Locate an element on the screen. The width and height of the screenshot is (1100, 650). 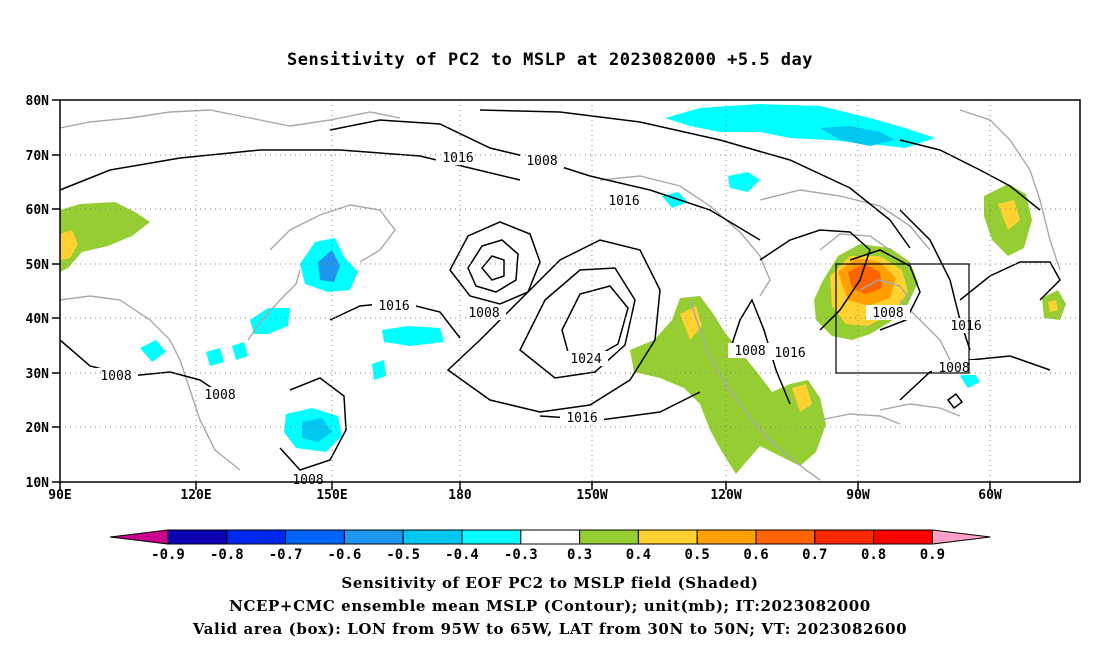
isobar-atlantic-high is located at coordinates (1010, 281).